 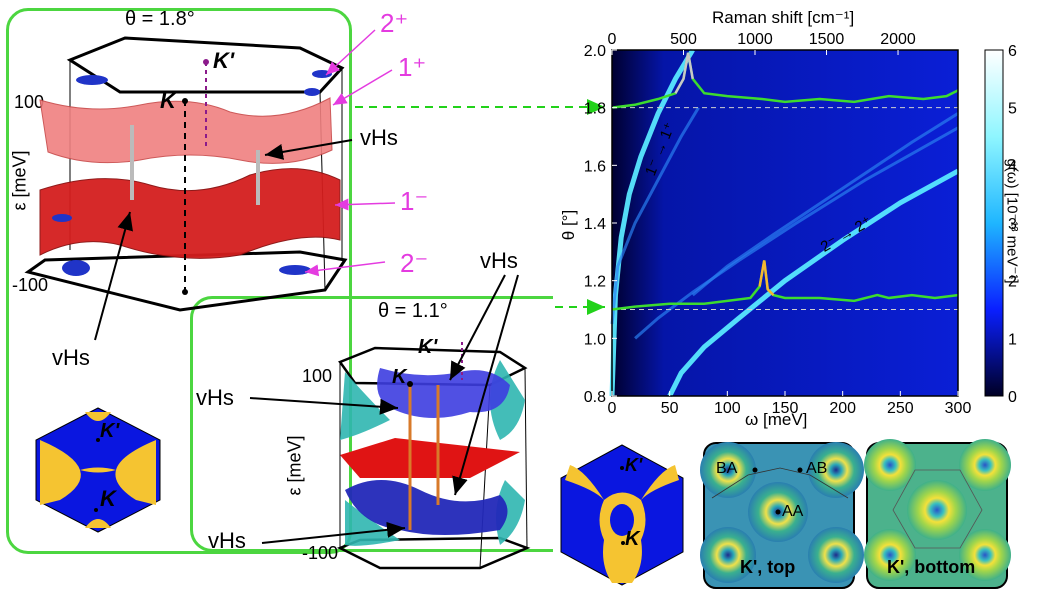 What do you see at coordinates (900, 408) in the screenshot?
I see `heatmap-xtick-label: 250` at bounding box center [900, 408].